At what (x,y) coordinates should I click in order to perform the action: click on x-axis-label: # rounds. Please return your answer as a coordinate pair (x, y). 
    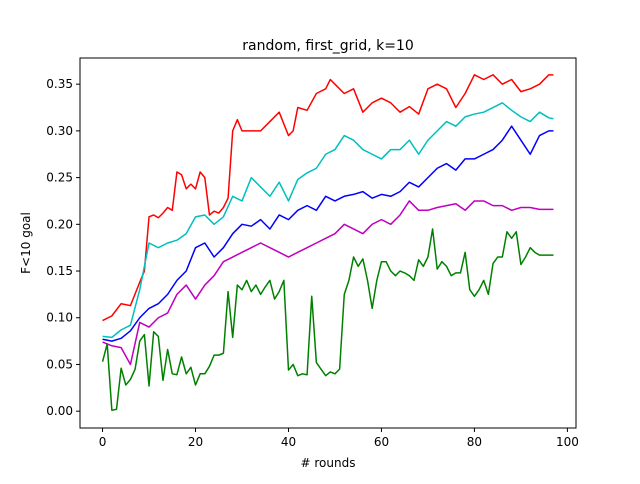
    Looking at the image, I should click on (328, 463).